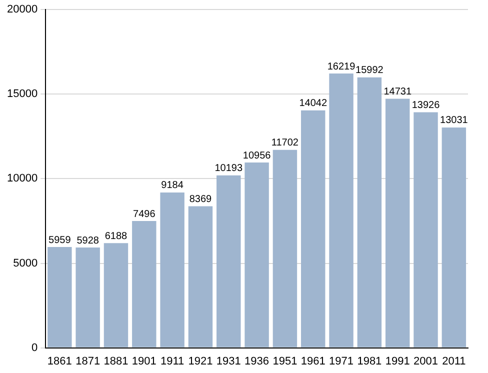 The height and width of the screenshot is (373, 488). What do you see at coordinates (313, 361) in the screenshot?
I see `x-tick-label: 1961` at bounding box center [313, 361].